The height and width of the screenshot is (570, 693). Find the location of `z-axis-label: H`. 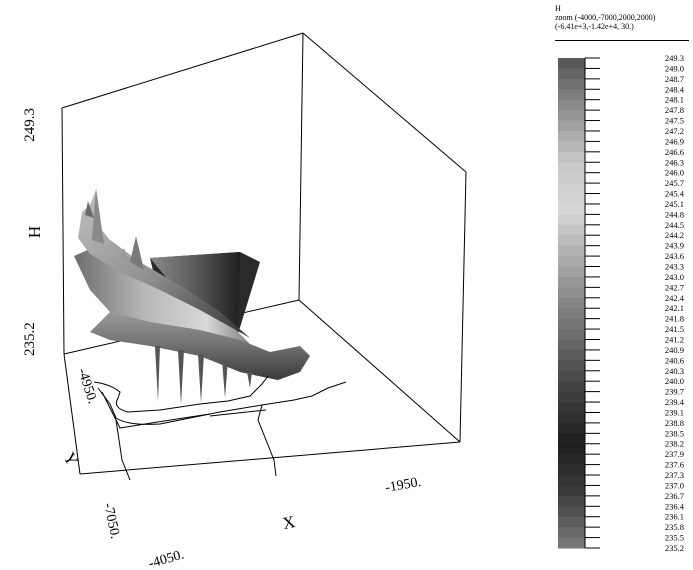

z-axis-label: H is located at coordinates (34, 232).